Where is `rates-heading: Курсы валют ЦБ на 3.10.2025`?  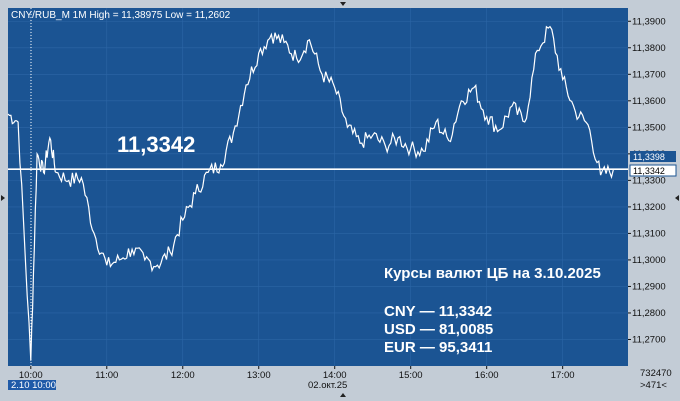 rates-heading: Курсы валют ЦБ на 3.10.2025 is located at coordinates (492, 273).